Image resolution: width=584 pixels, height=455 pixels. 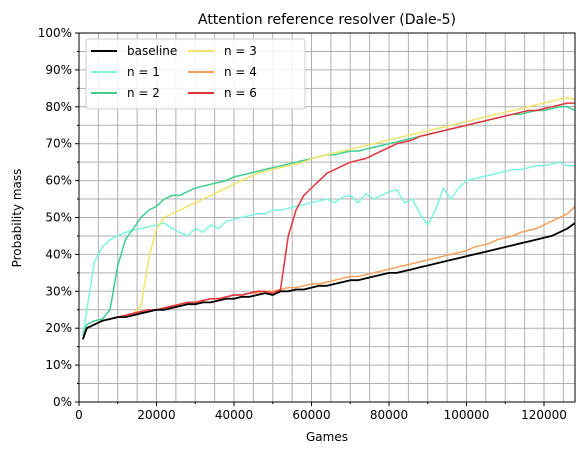 What do you see at coordinates (544, 415) in the screenshot?
I see `x-tick-label: 120000` at bounding box center [544, 415].